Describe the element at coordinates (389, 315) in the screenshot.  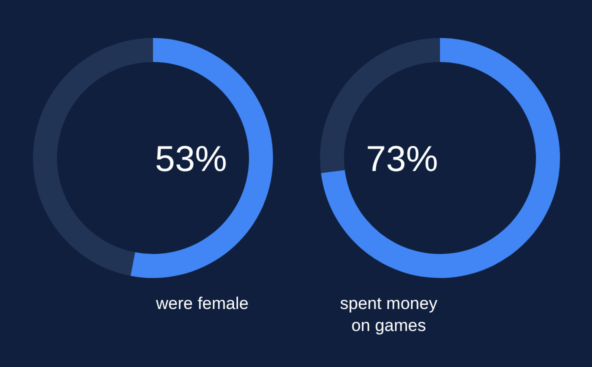
I see `text: spent money on games` at that location.